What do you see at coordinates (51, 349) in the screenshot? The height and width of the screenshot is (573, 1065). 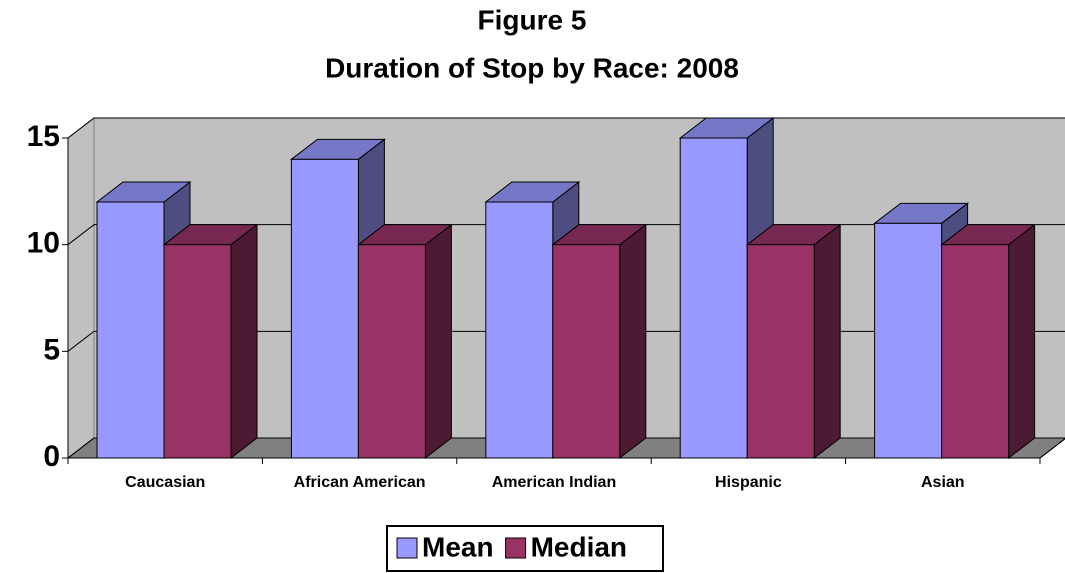 I see `y-tick-label: 5` at bounding box center [51, 349].